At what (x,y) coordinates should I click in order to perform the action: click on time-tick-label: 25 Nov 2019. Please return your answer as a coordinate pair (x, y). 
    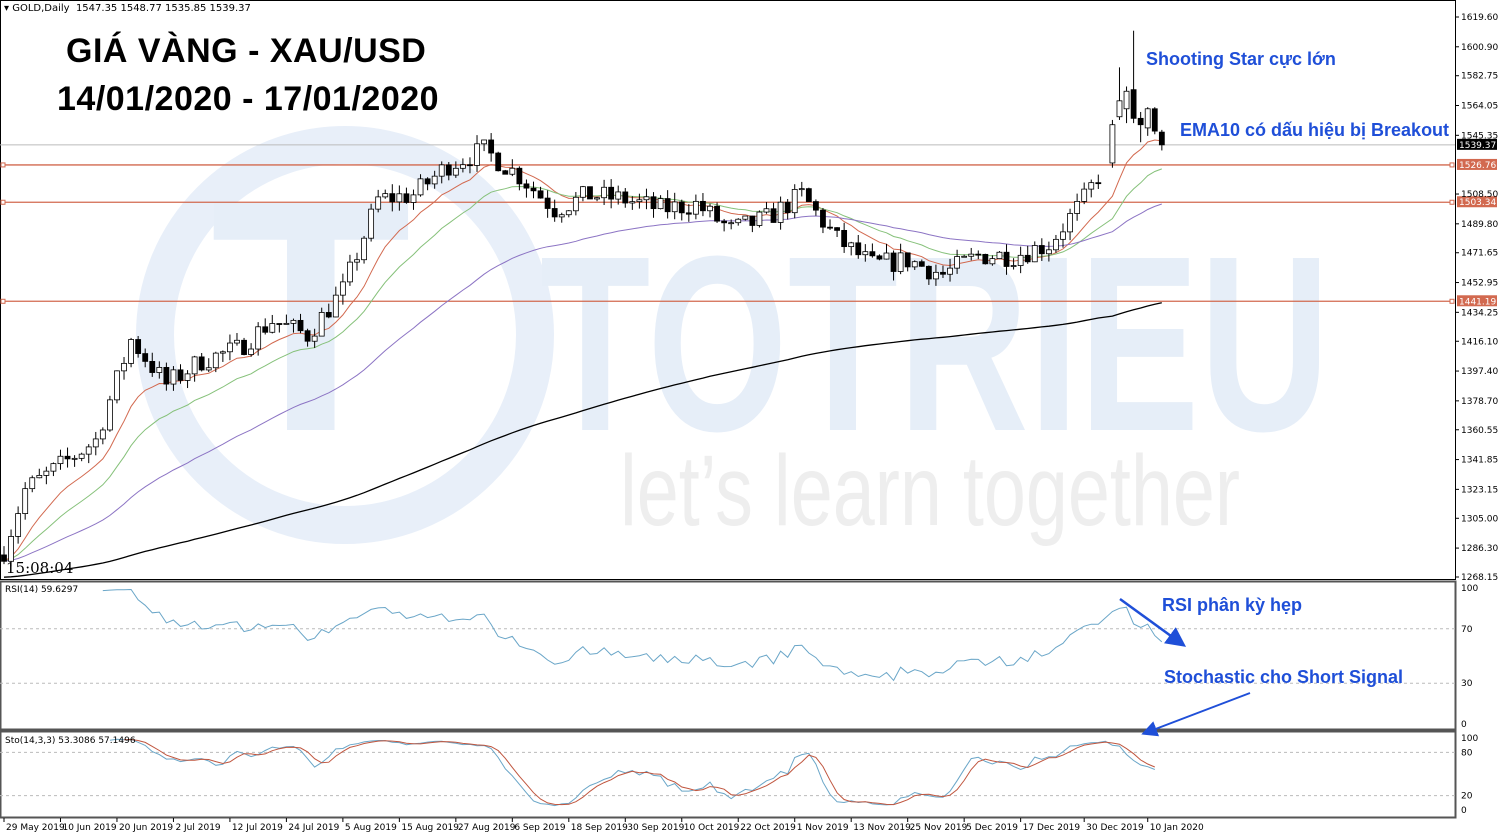
    Looking at the image, I should click on (939, 828).